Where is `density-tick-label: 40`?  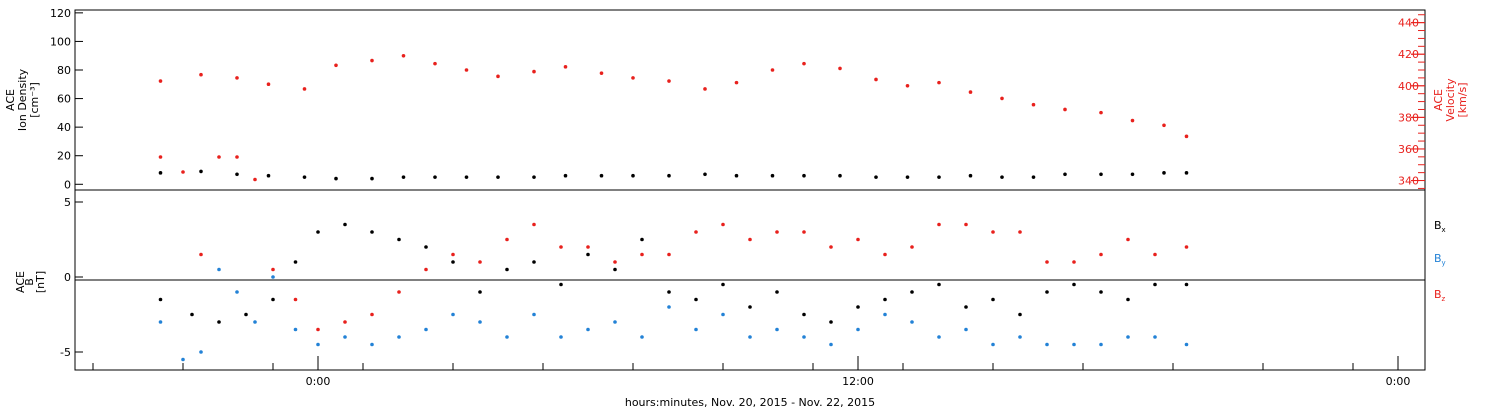
density-tick-label: 40 is located at coordinates (64, 127).